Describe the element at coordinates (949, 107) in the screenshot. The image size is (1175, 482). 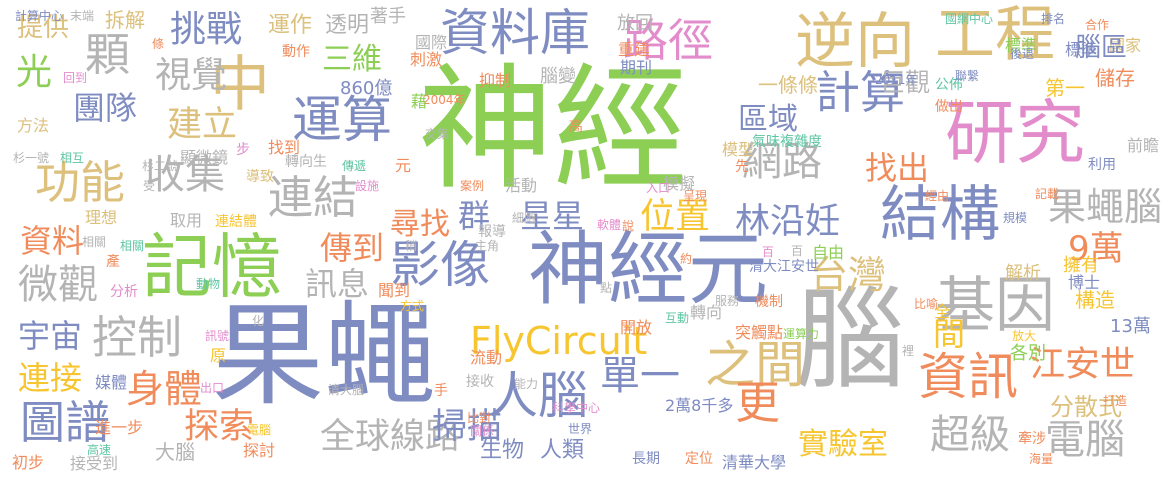
I see `cloud-word: 做出` at that location.